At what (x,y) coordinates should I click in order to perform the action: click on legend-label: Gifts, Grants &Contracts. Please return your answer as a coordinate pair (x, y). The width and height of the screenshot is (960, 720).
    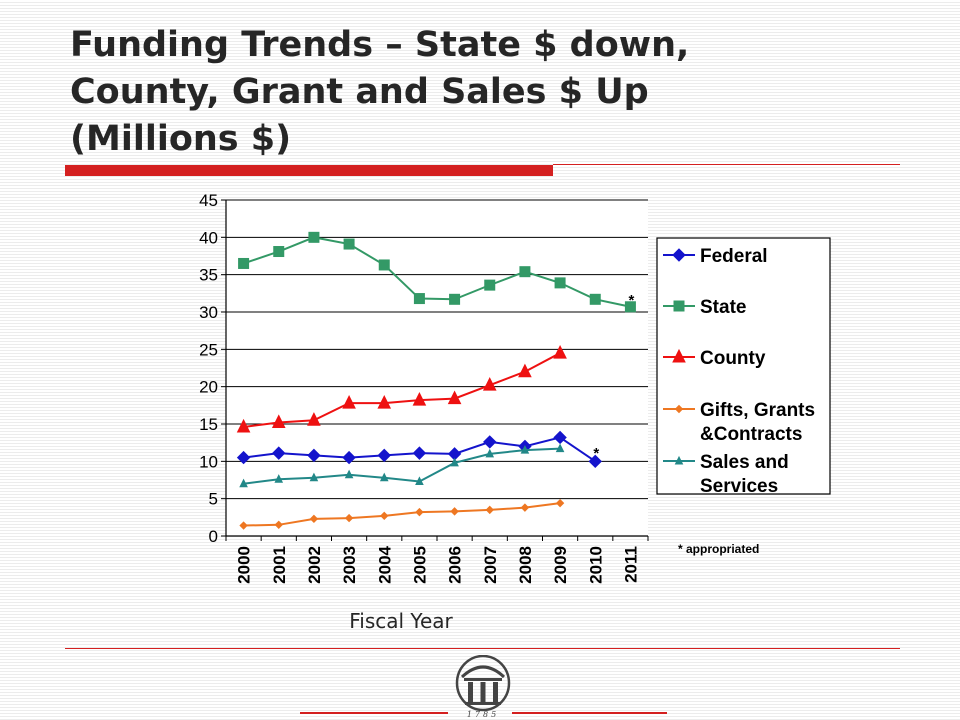
    Looking at the image, I should click on (757, 422).